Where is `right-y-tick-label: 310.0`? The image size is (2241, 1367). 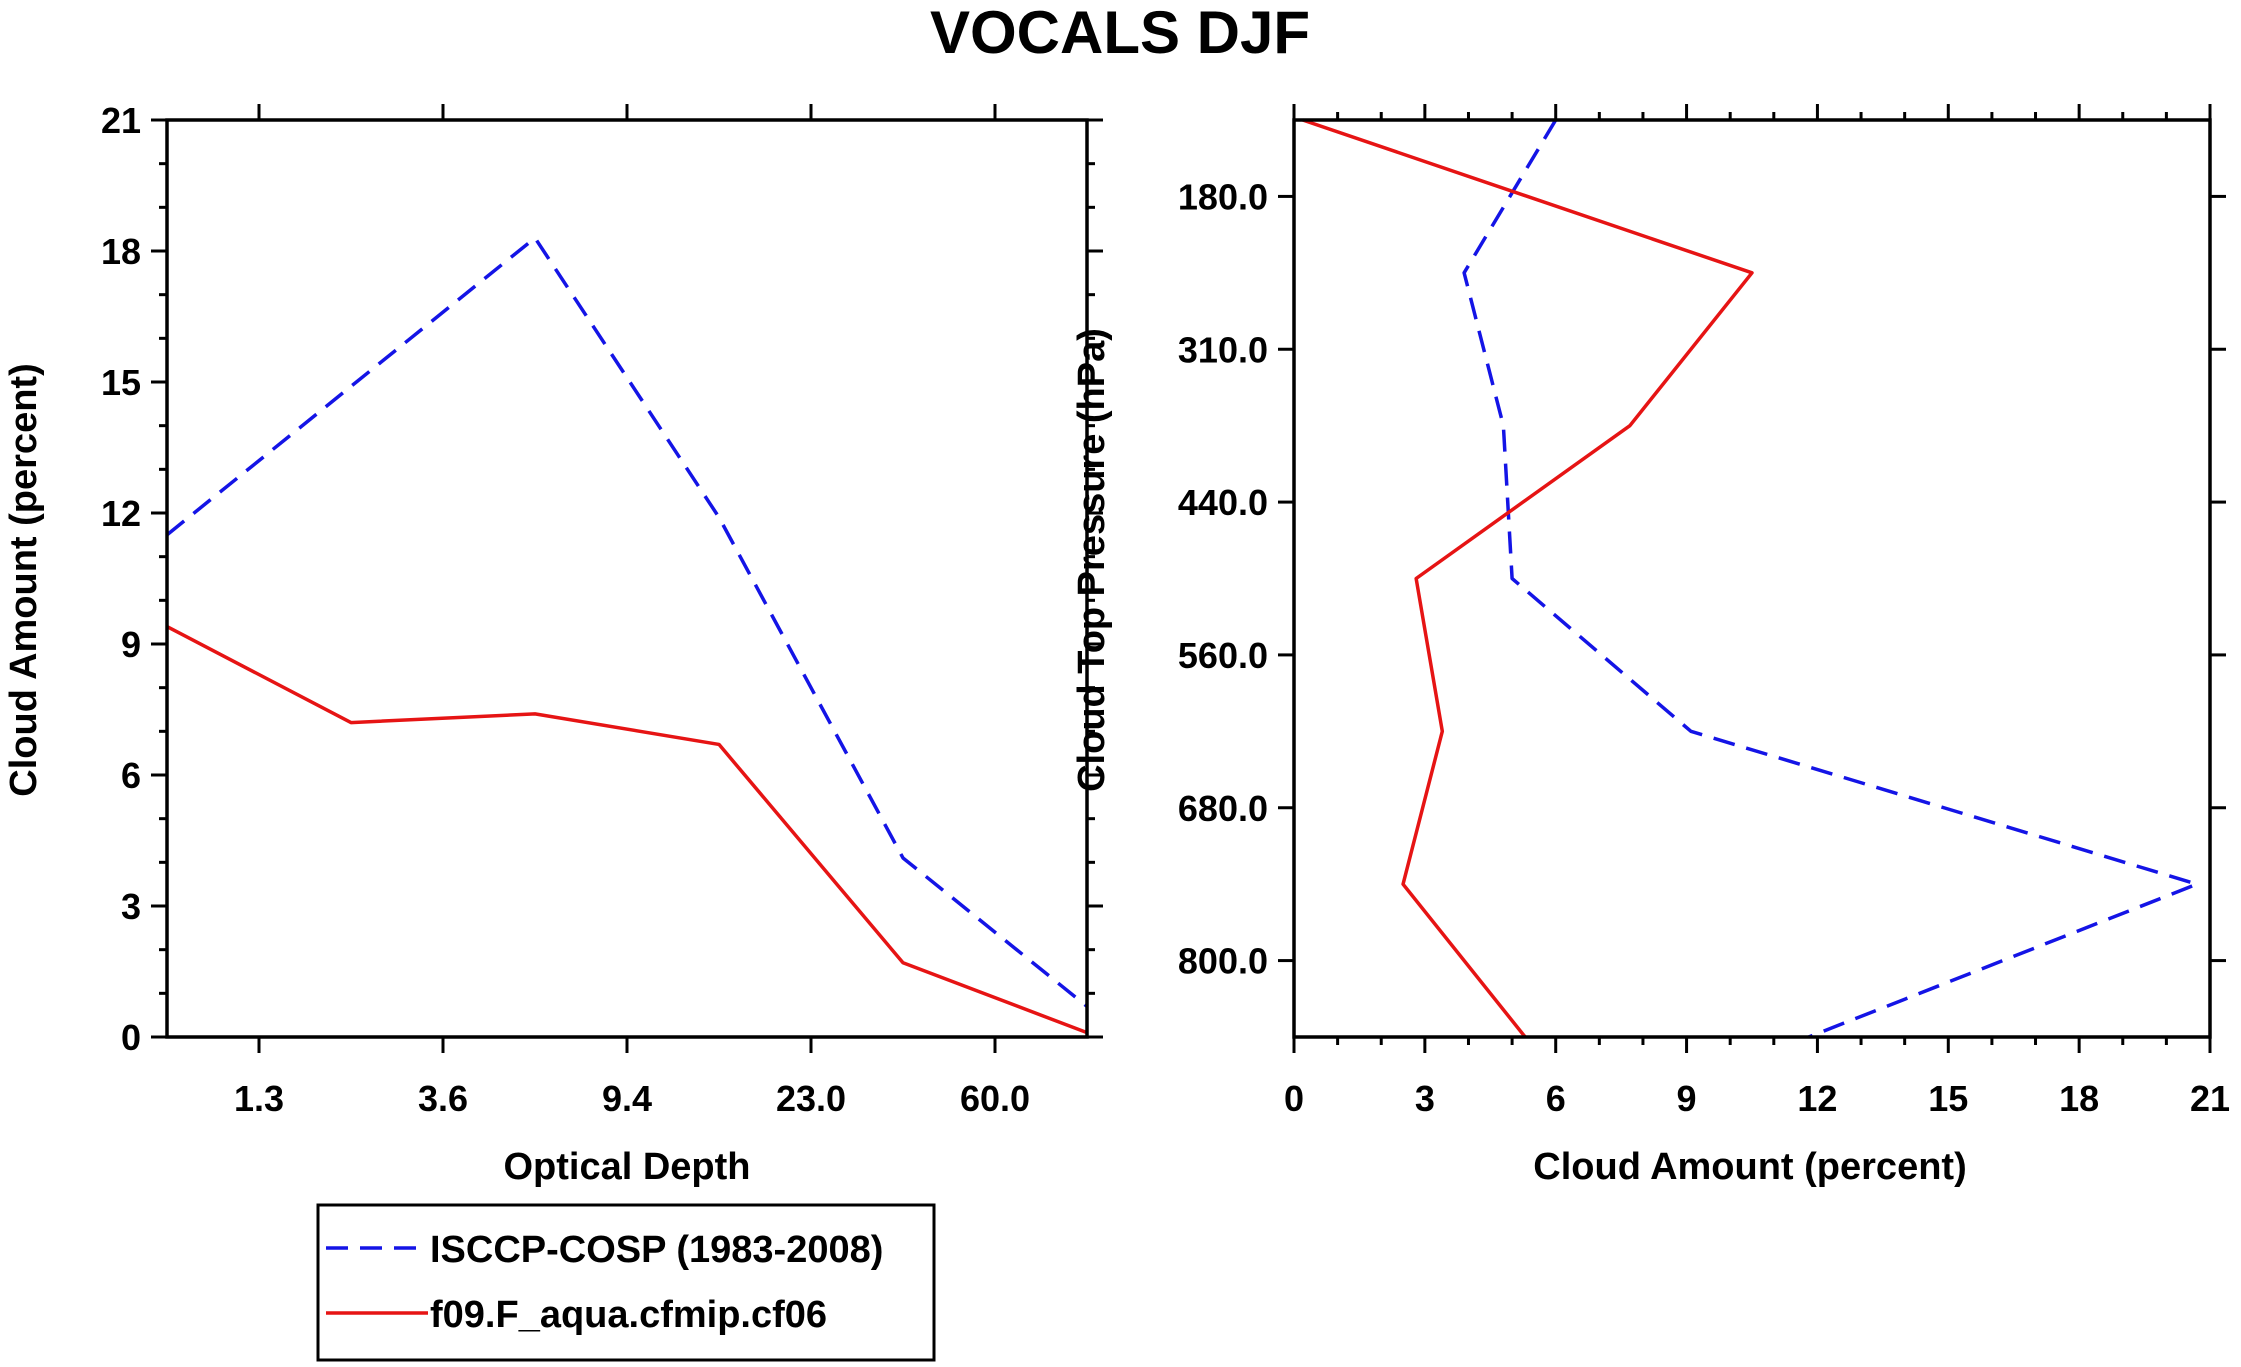 right-y-tick-label: 310.0 is located at coordinates (1223, 349).